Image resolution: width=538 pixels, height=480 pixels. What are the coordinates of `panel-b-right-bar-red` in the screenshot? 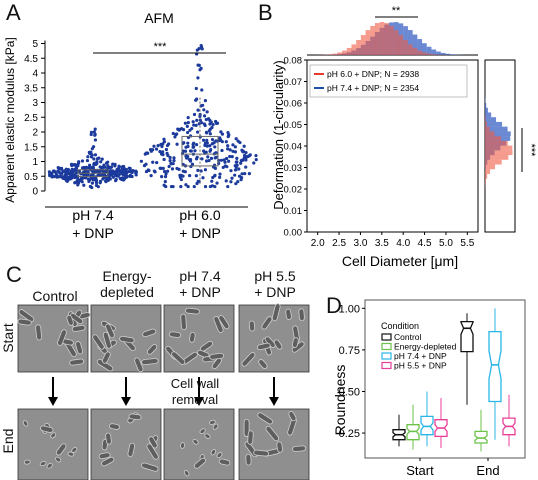 It's located at (497, 157).